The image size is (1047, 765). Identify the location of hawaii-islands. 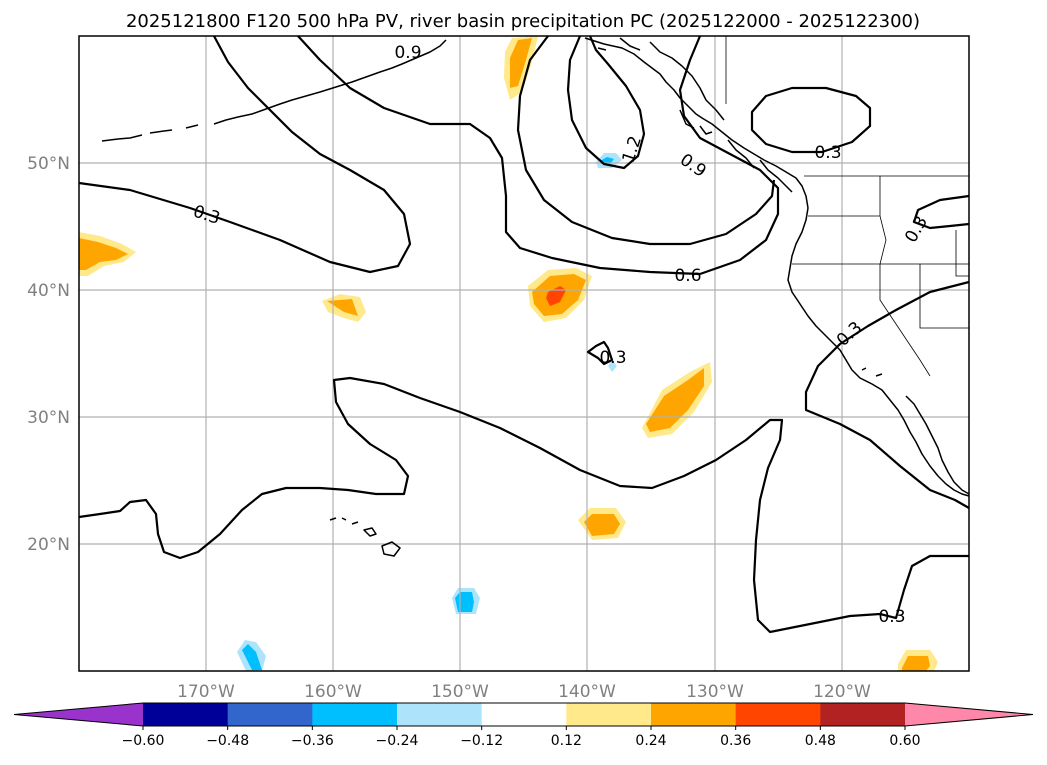
(365, 537).